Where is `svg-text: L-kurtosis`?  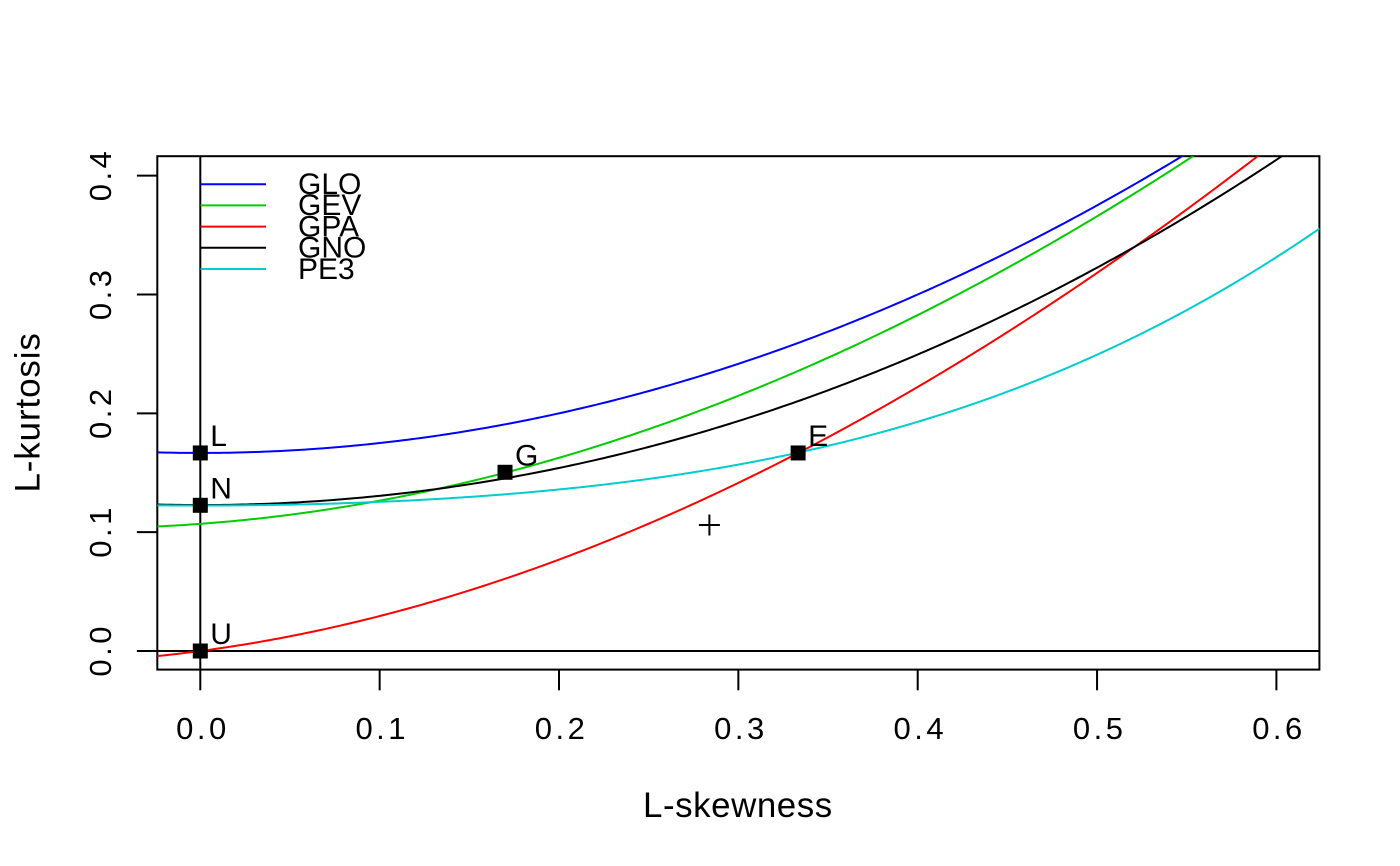
svg-text: L-kurtosis is located at coordinates (28, 412).